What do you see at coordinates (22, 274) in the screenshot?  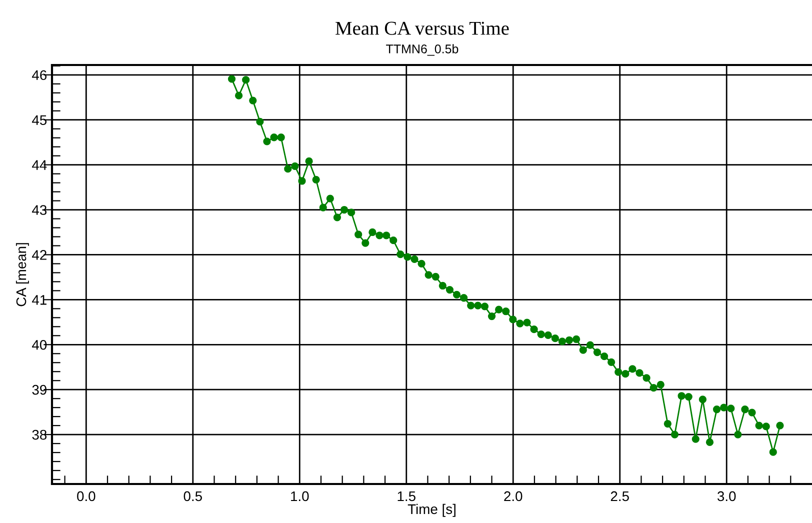 I see `y-axis-title: CA [mean]` at bounding box center [22, 274].